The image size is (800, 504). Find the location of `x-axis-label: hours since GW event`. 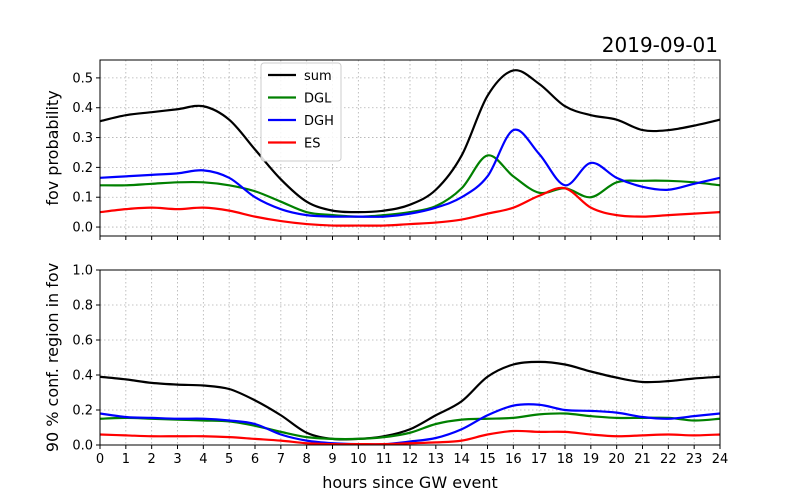

x-axis-label: hours since GW event is located at coordinates (410, 482).